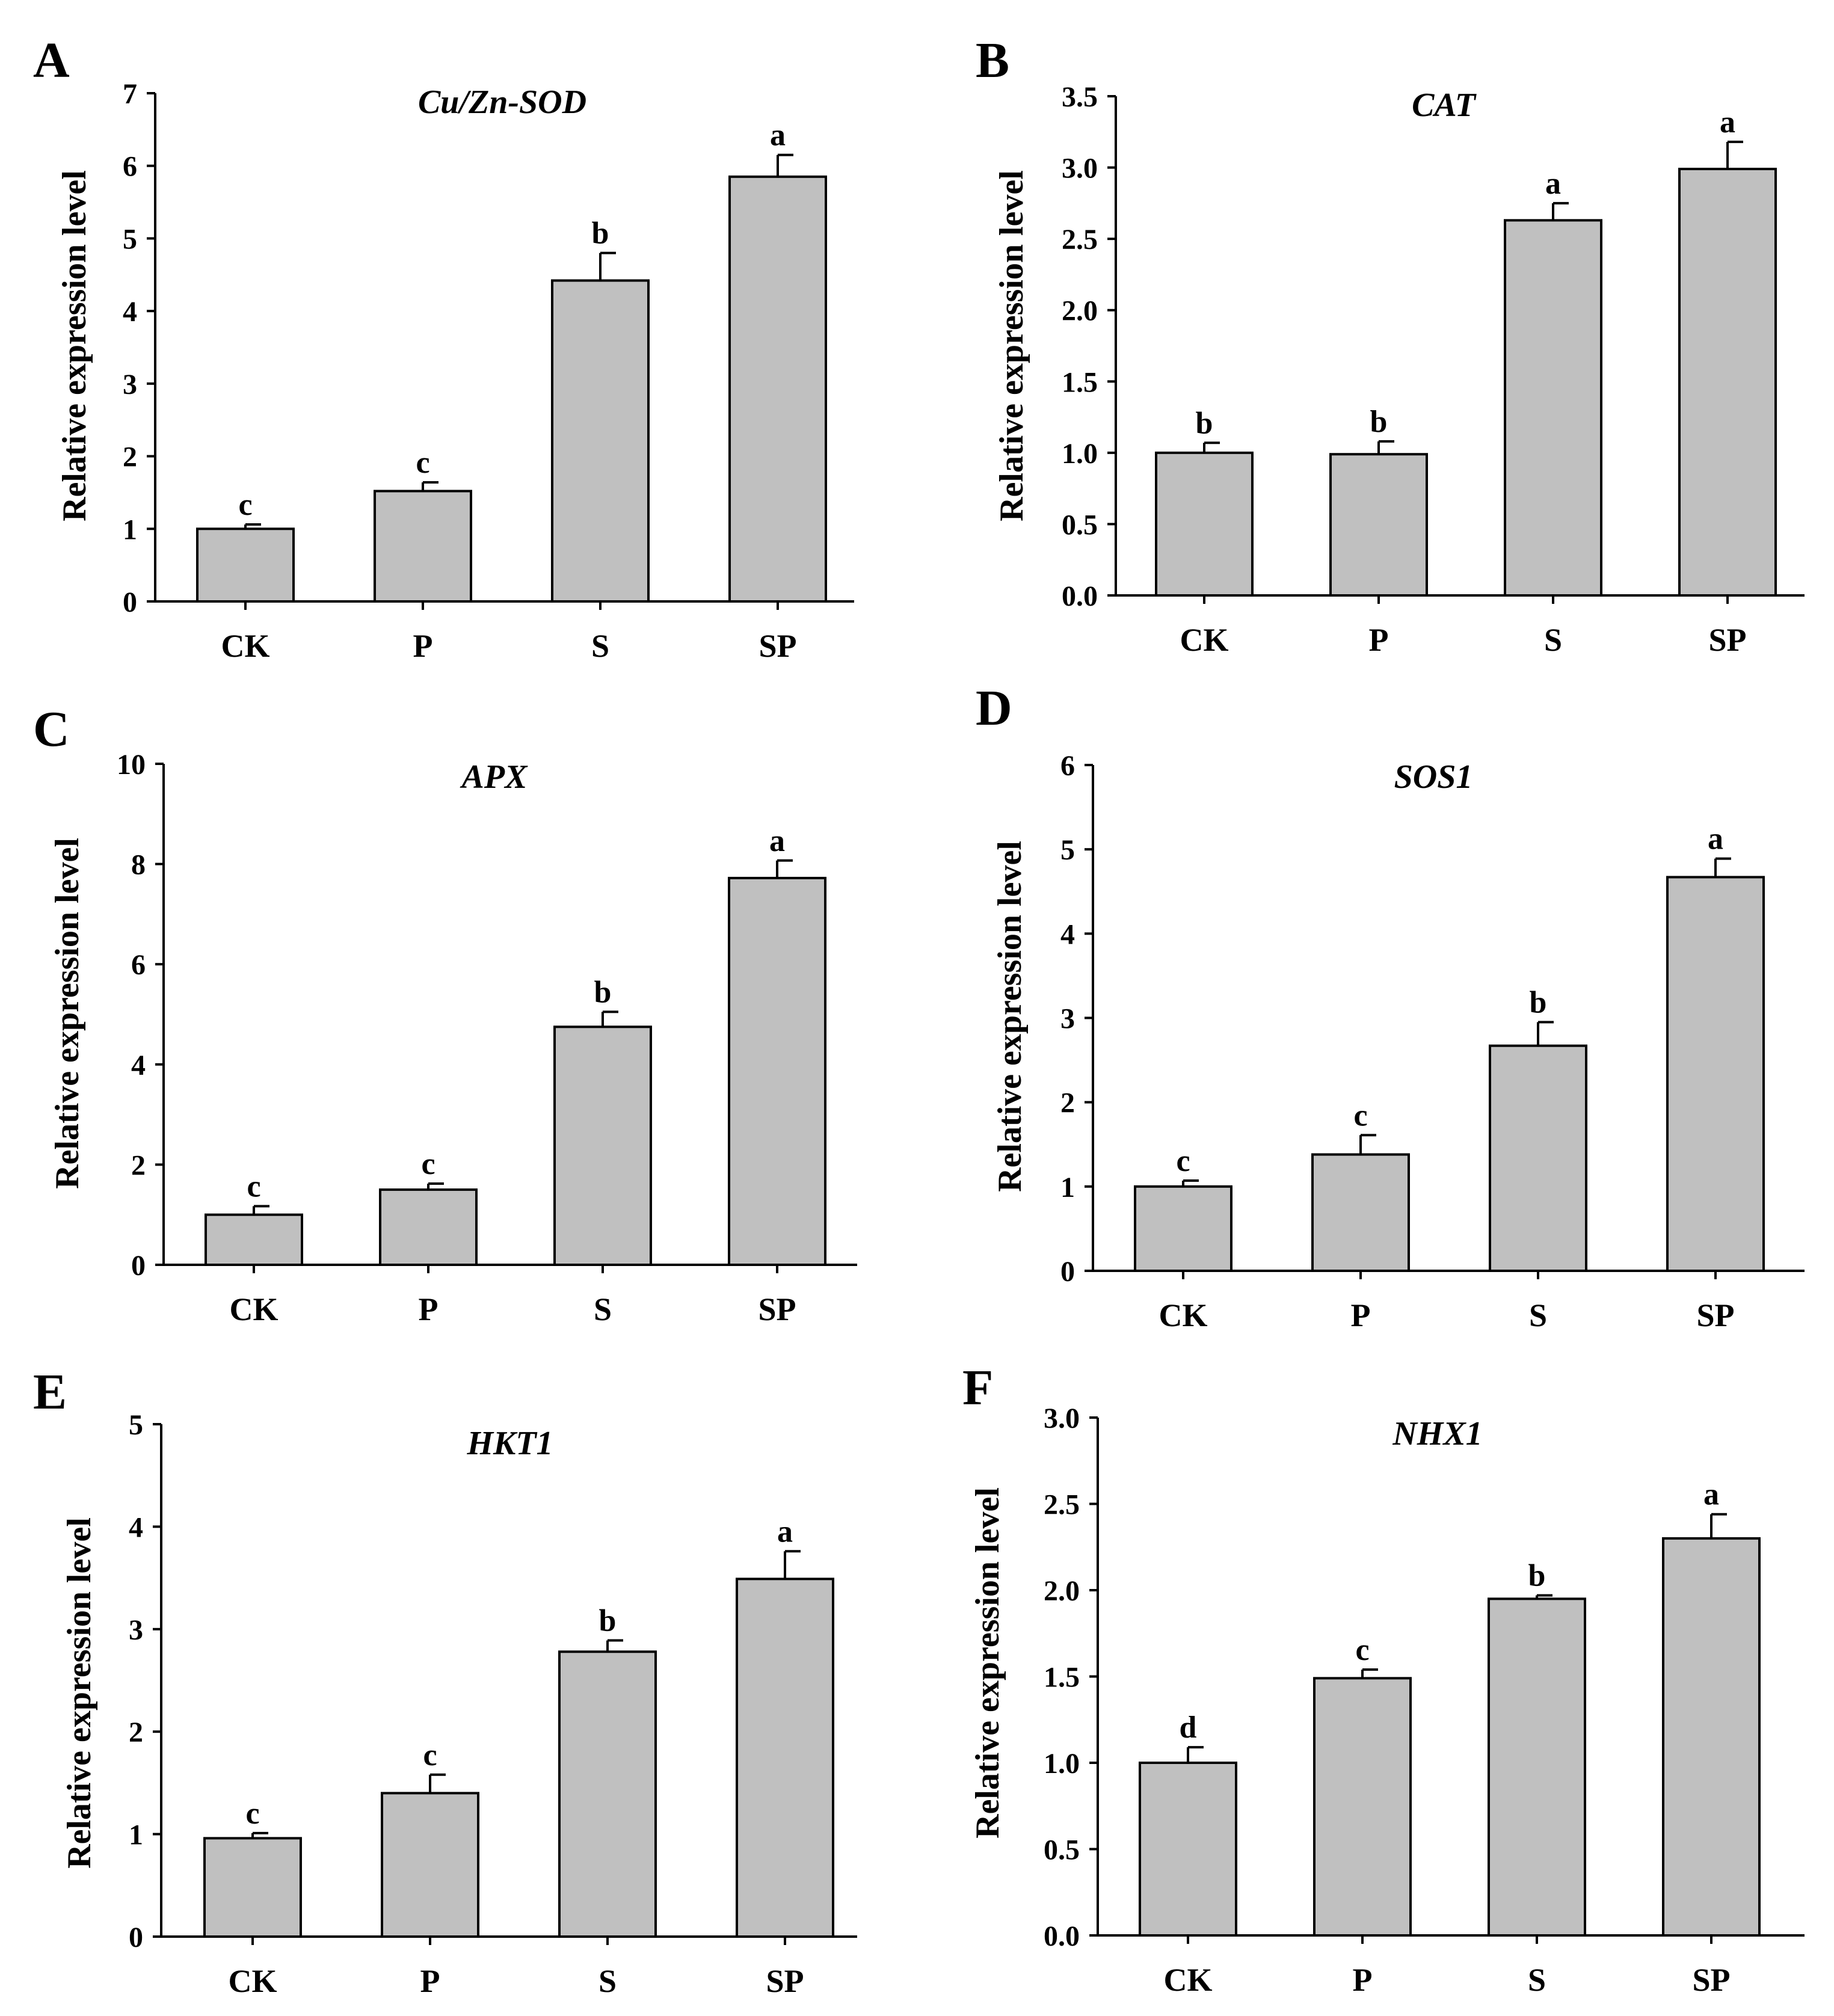 The image size is (1834, 2016). What do you see at coordinates (1444, 106) in the screenshot?
I see `chart-title: CAT` at bounding box center [1444, 106].